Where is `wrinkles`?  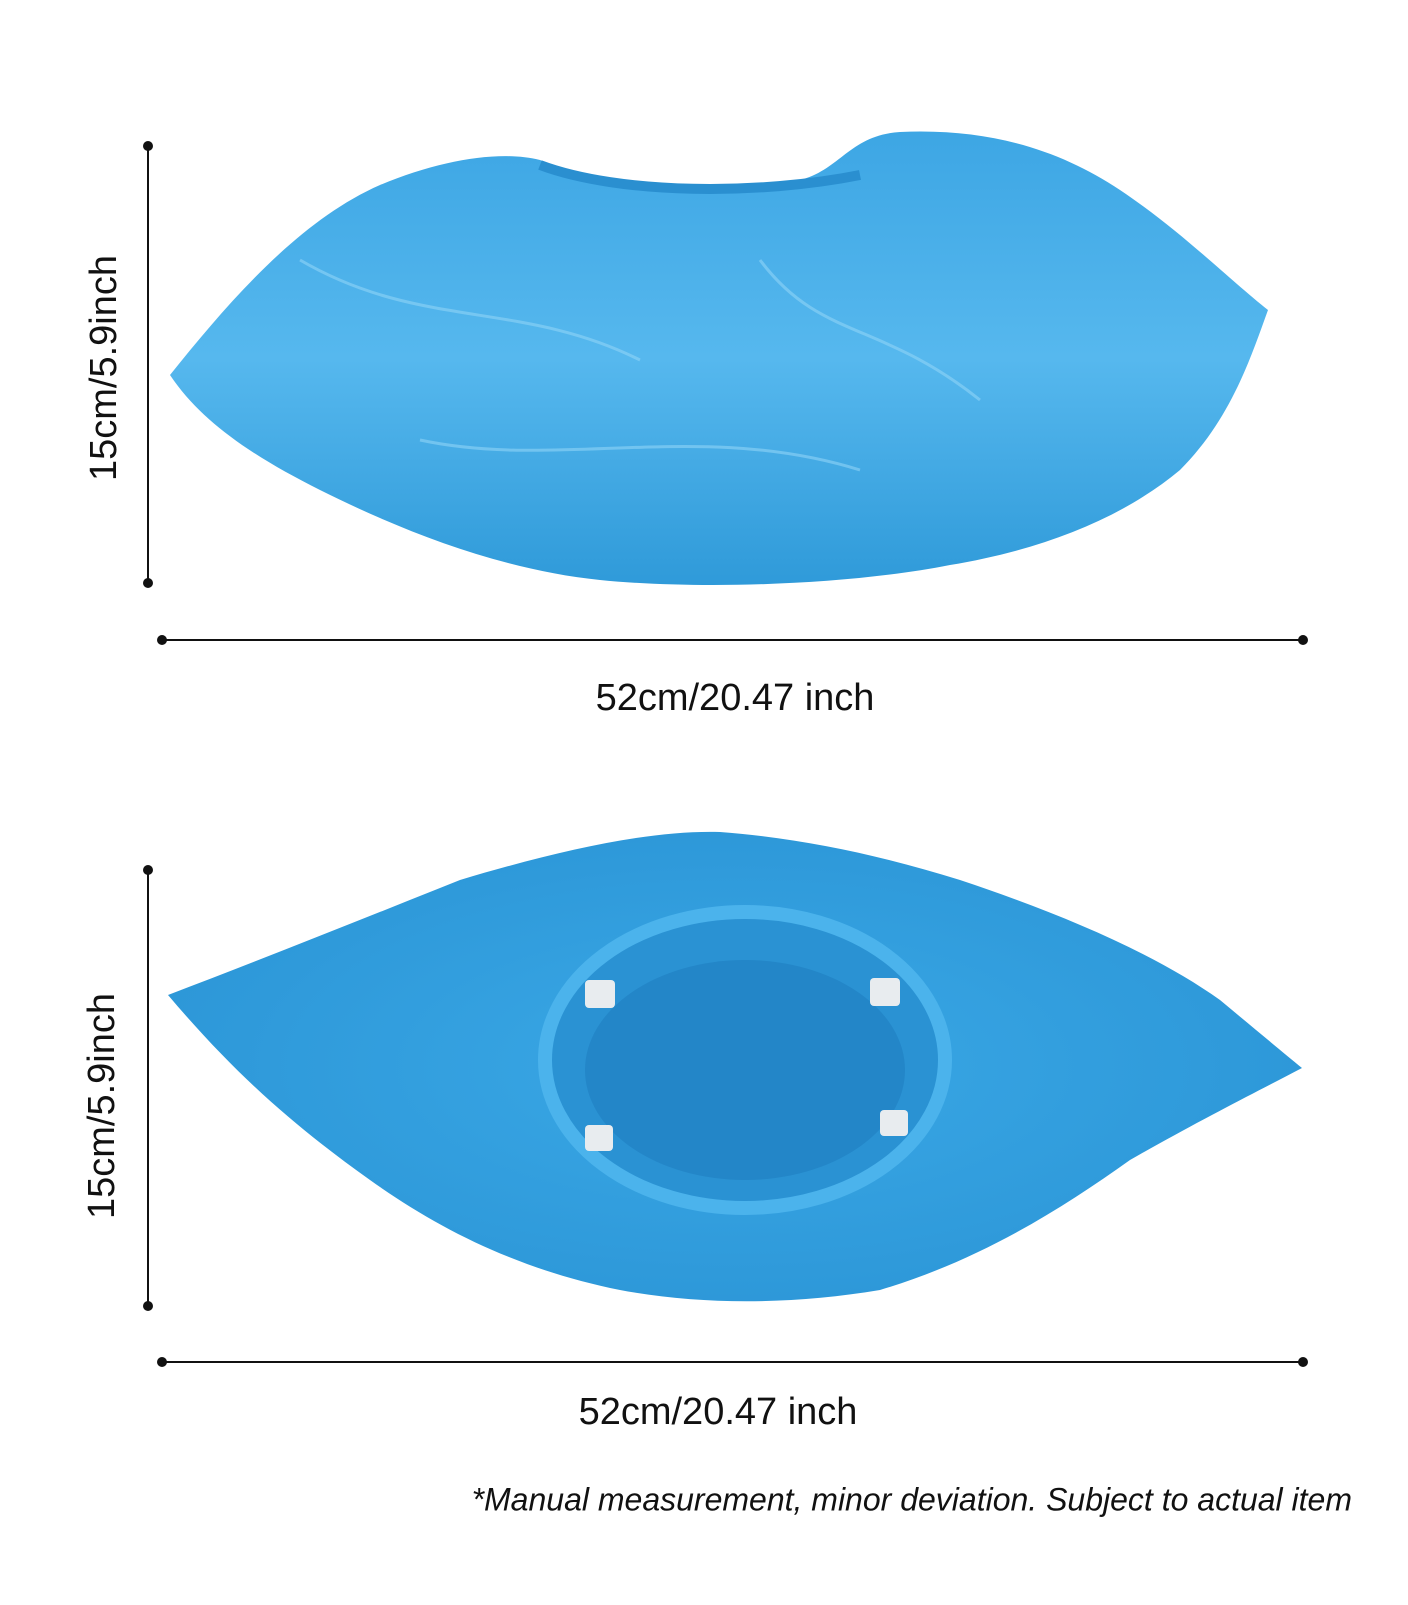 wrinkles is located at coordinates (640, 365).